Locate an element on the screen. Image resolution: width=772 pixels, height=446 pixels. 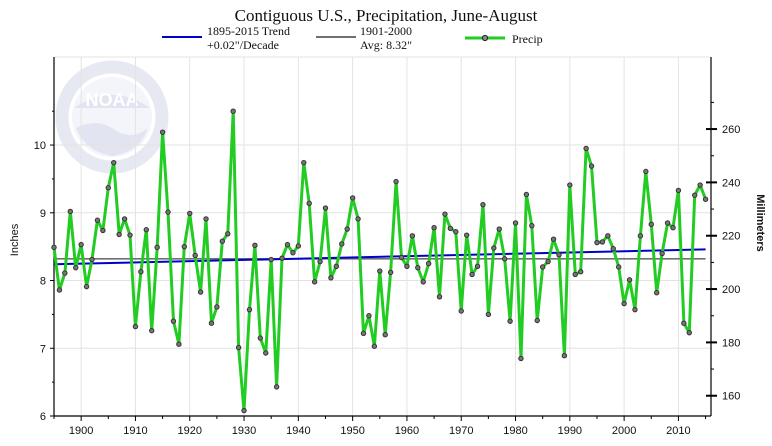
x-tick-label: 1970 is located at coordinates (461, 431).